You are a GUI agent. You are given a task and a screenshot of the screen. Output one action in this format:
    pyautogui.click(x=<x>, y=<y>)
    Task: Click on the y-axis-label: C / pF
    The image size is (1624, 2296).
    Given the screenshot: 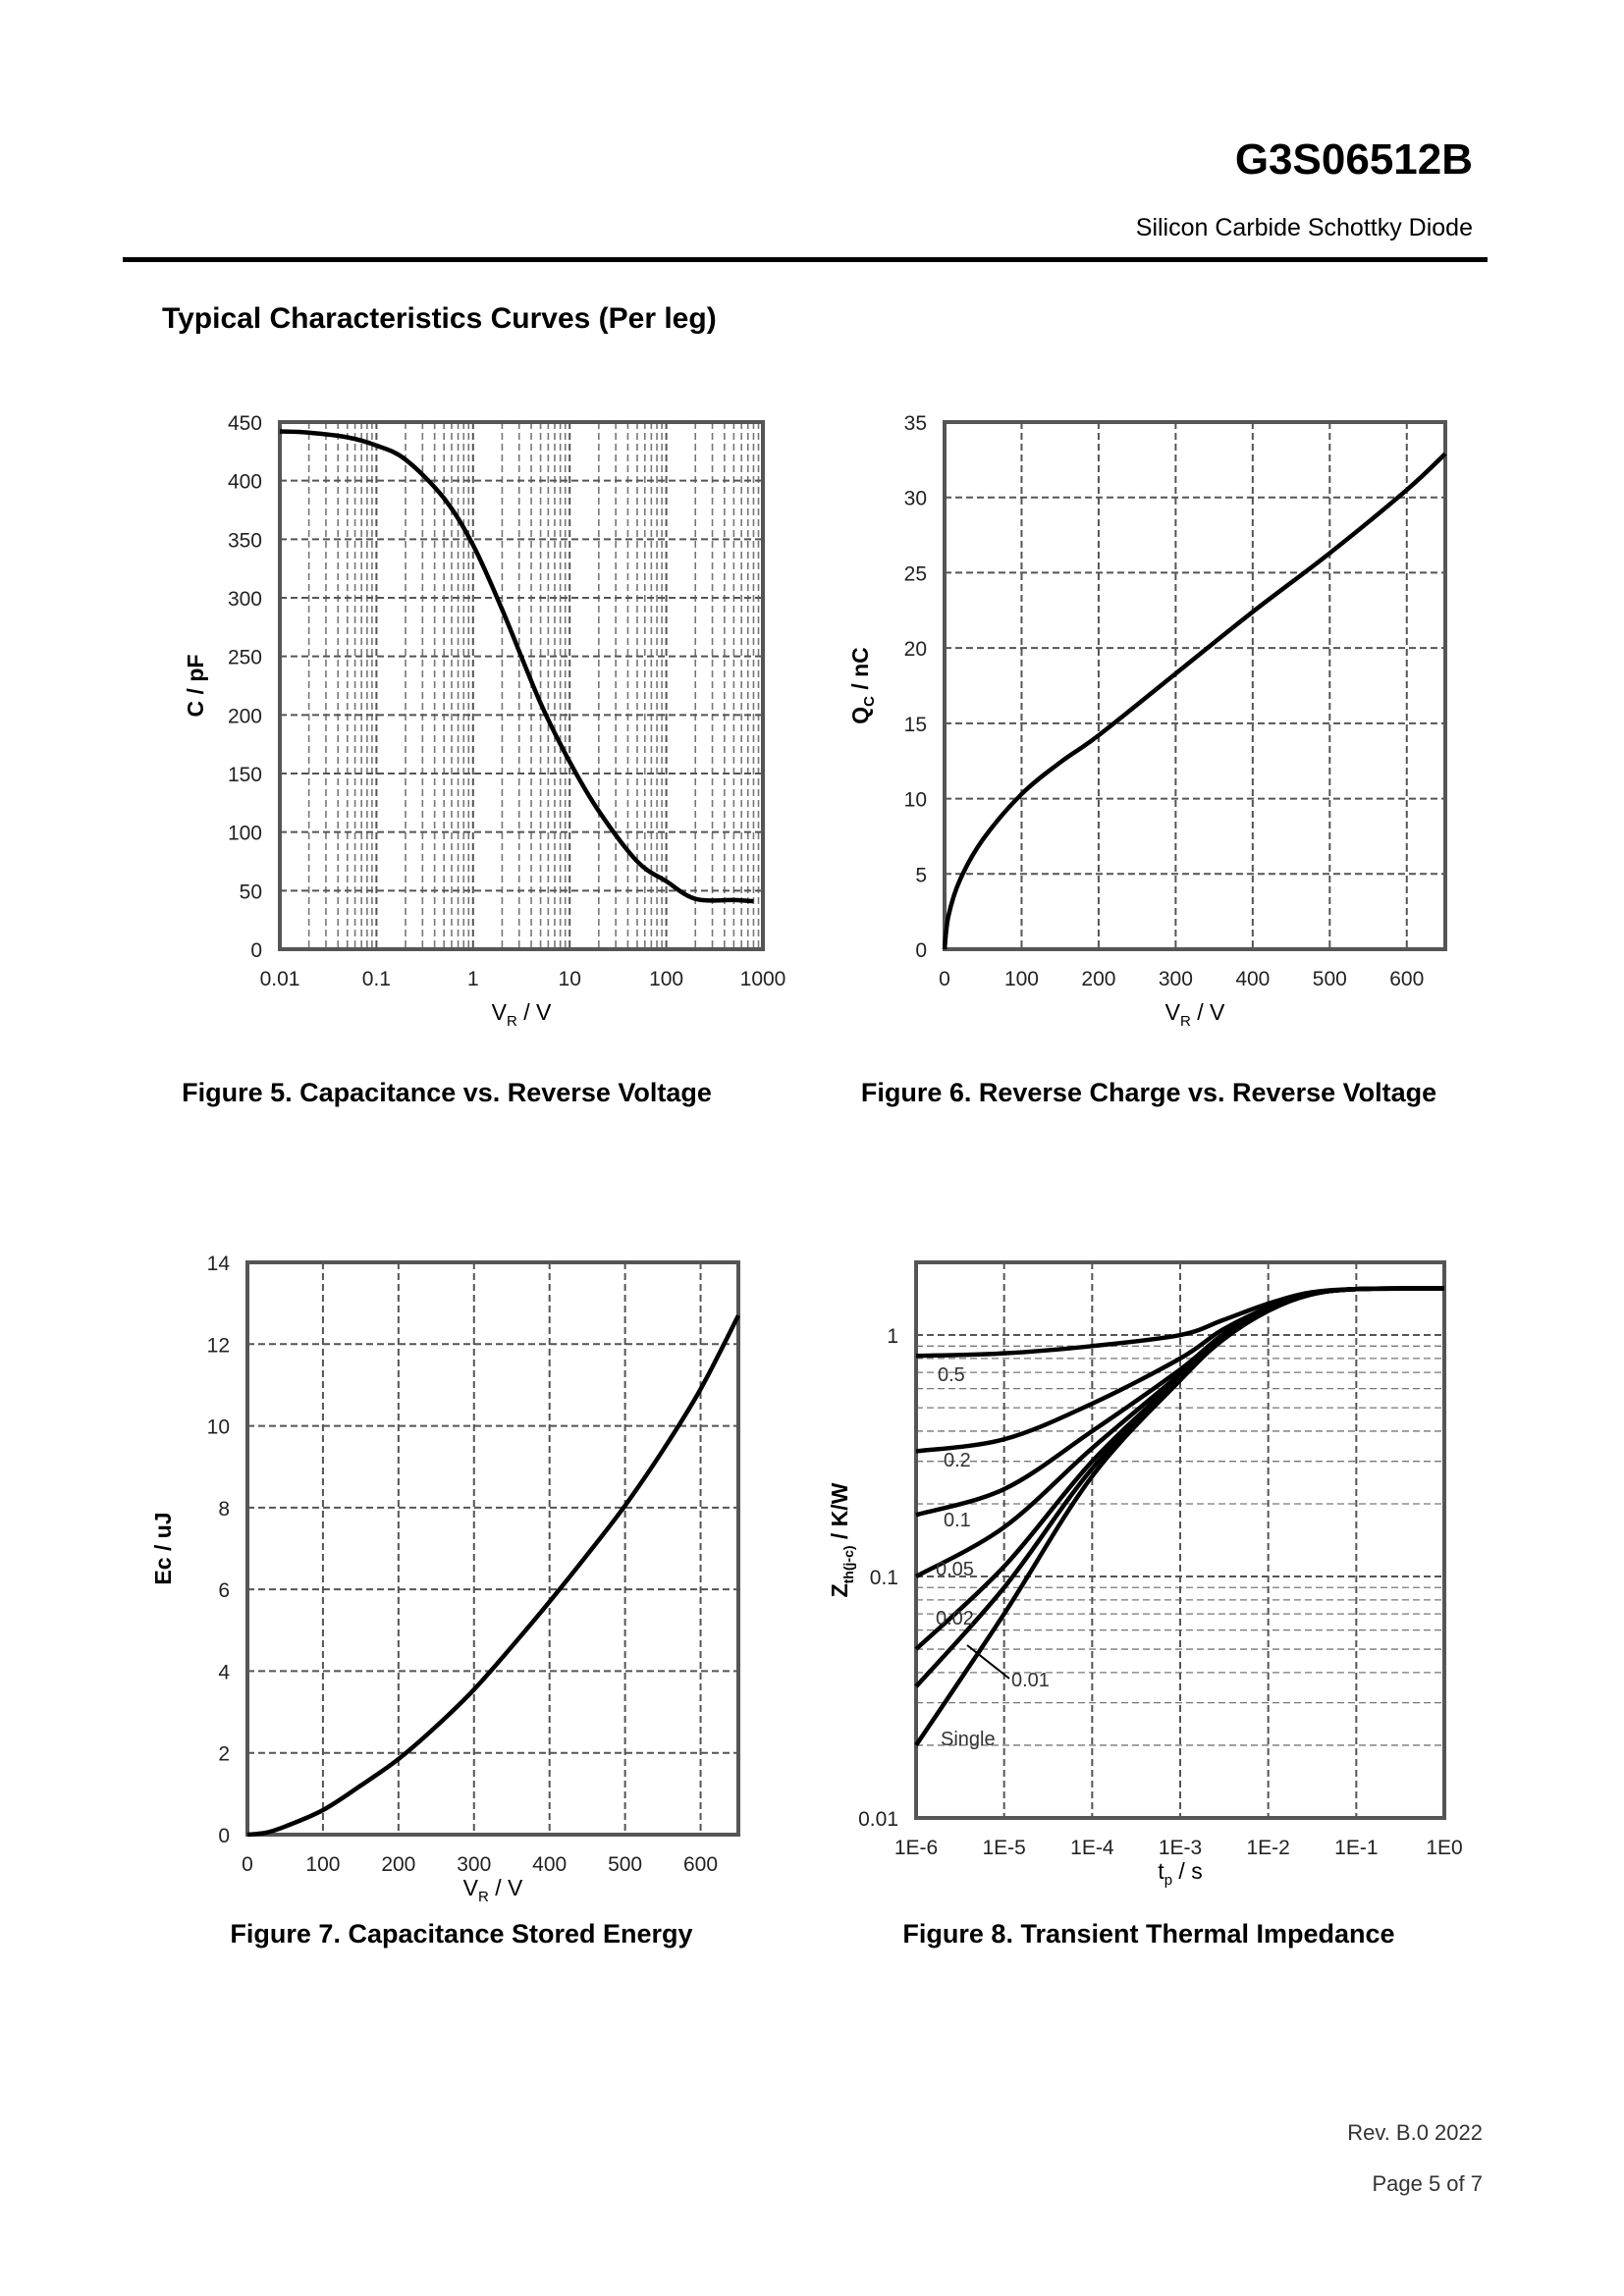 What is the action you would take?
    pyautogui.click(x=195, y=686)
    